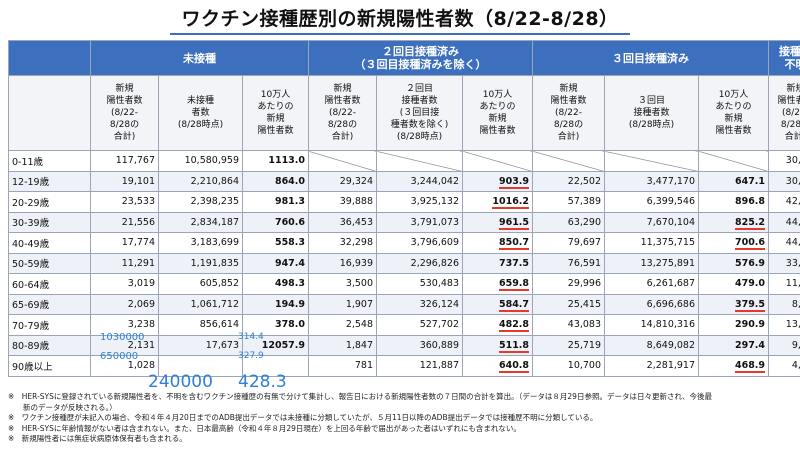 Image resolution: width=800 pixels, height=450 pixels. Describe the element at coordinates (734, 202) in the screenshot. I see `cell-dose3-rate: 896.8` at that location.